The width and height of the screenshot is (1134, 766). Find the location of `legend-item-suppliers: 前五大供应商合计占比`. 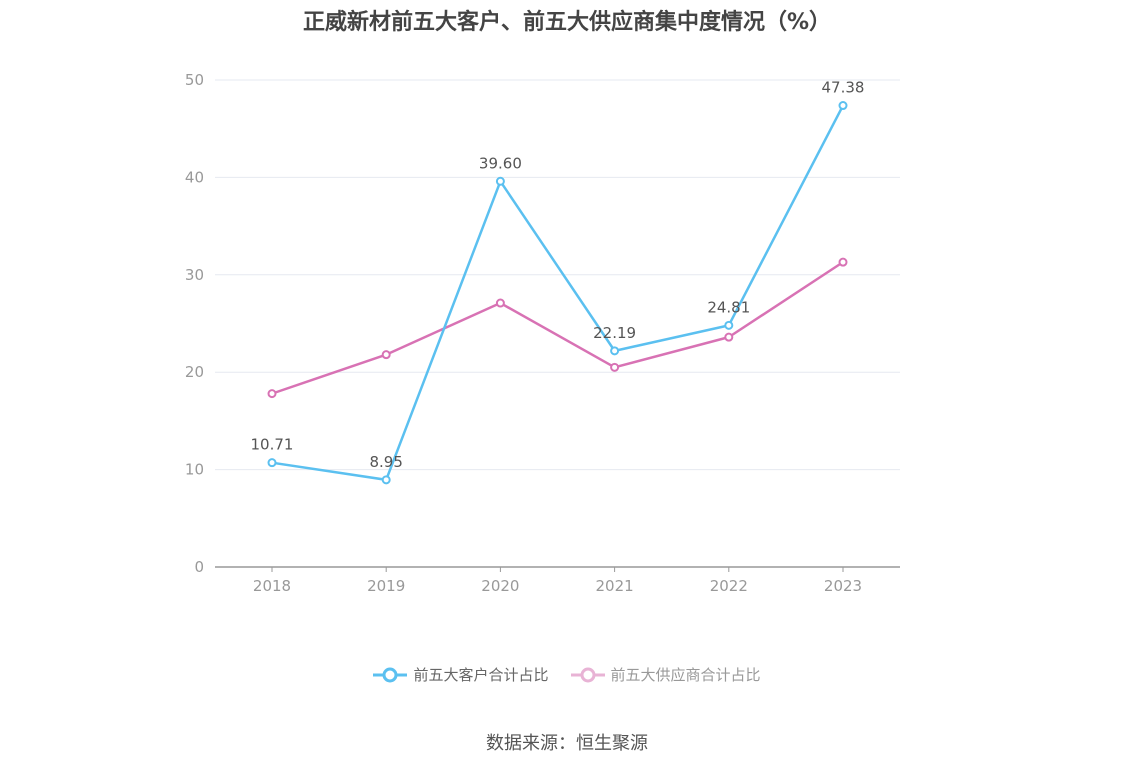

legend-item-suppliers: 前五大供应商合计占比 is located at coordinates (665, 674).